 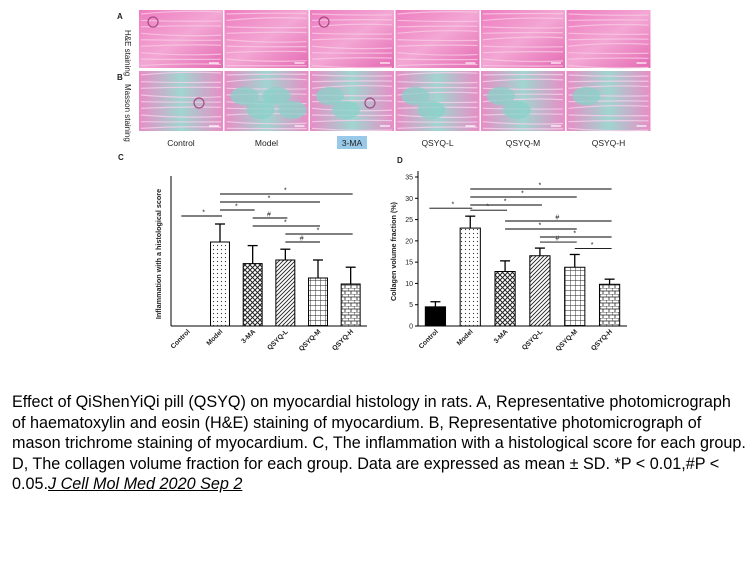 I want to click on y-tick-label: 10, so click(x=409, y=284).